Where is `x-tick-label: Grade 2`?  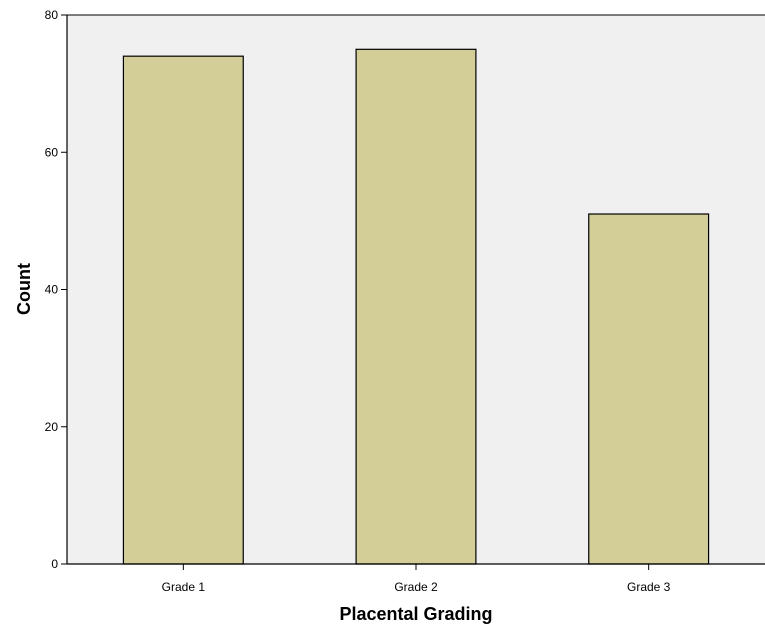
x-tick-label: Grade 2 is located at coordinates (416, 587).